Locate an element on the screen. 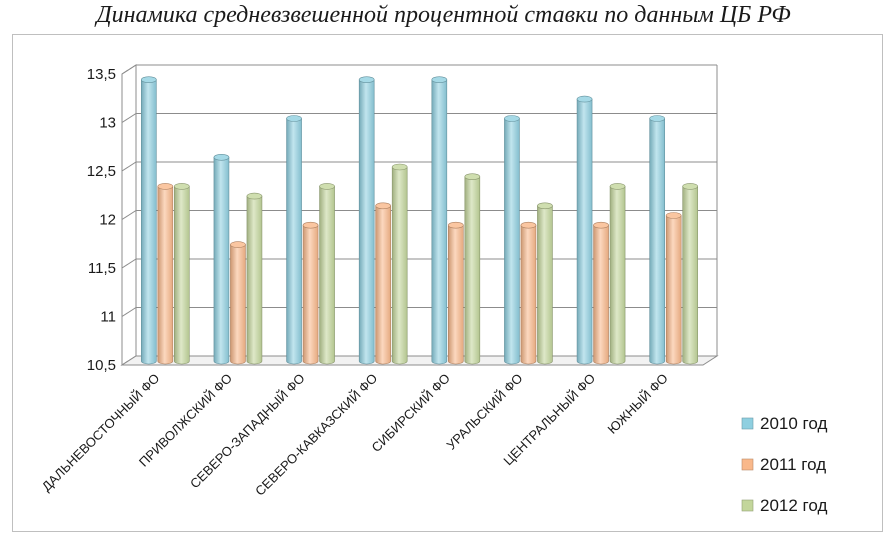  y-tick-label: 13,5 is located at coordinates (101, 74).